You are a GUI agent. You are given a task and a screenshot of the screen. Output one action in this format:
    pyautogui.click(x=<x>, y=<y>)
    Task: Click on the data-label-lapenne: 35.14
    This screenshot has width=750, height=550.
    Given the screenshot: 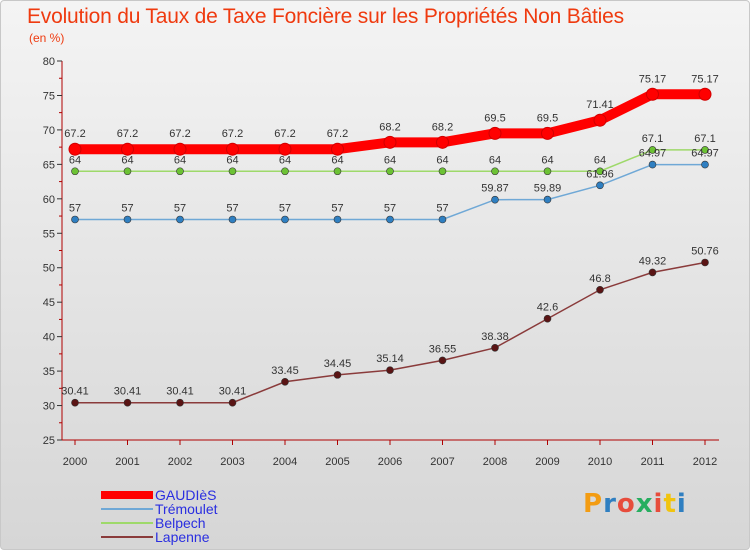 What is the action you would take?
    pyautogui.click(x=390, y=359)
    